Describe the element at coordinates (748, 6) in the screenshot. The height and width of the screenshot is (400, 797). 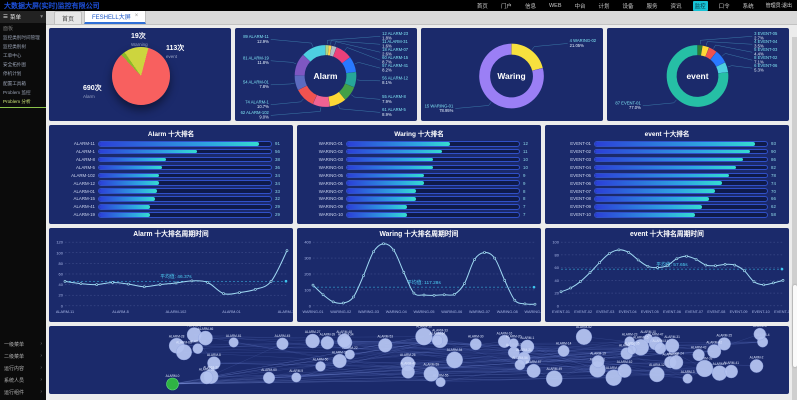
I see `nav-item-系统: 系统` at that location.